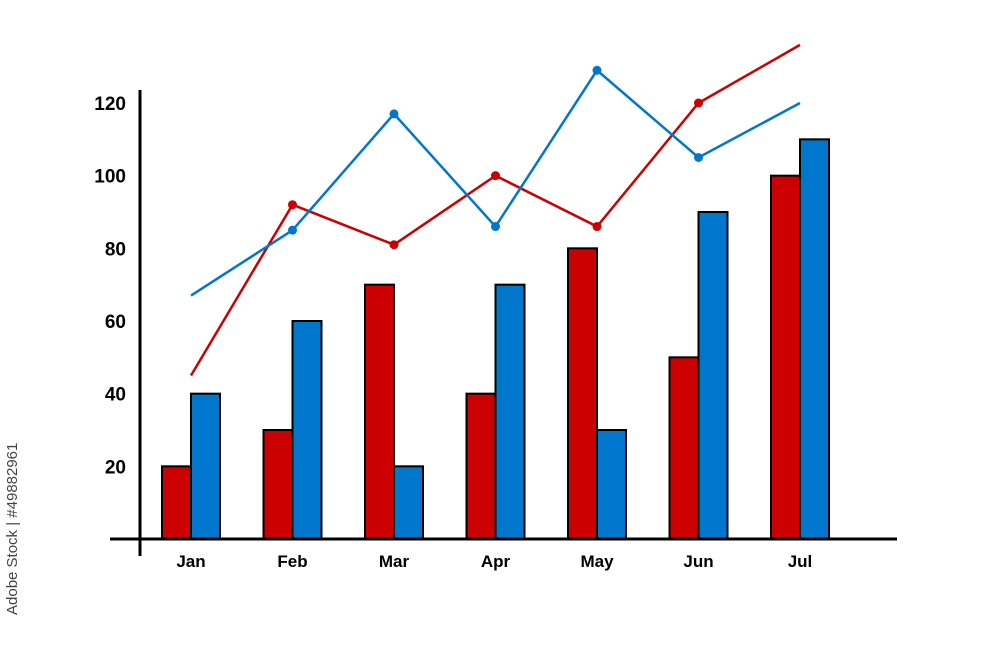 This screenshot has width=1000, height=647. Describe the element at coordinates (205, 466) in the screenshot. I see `bar-blue-jan` at that location.